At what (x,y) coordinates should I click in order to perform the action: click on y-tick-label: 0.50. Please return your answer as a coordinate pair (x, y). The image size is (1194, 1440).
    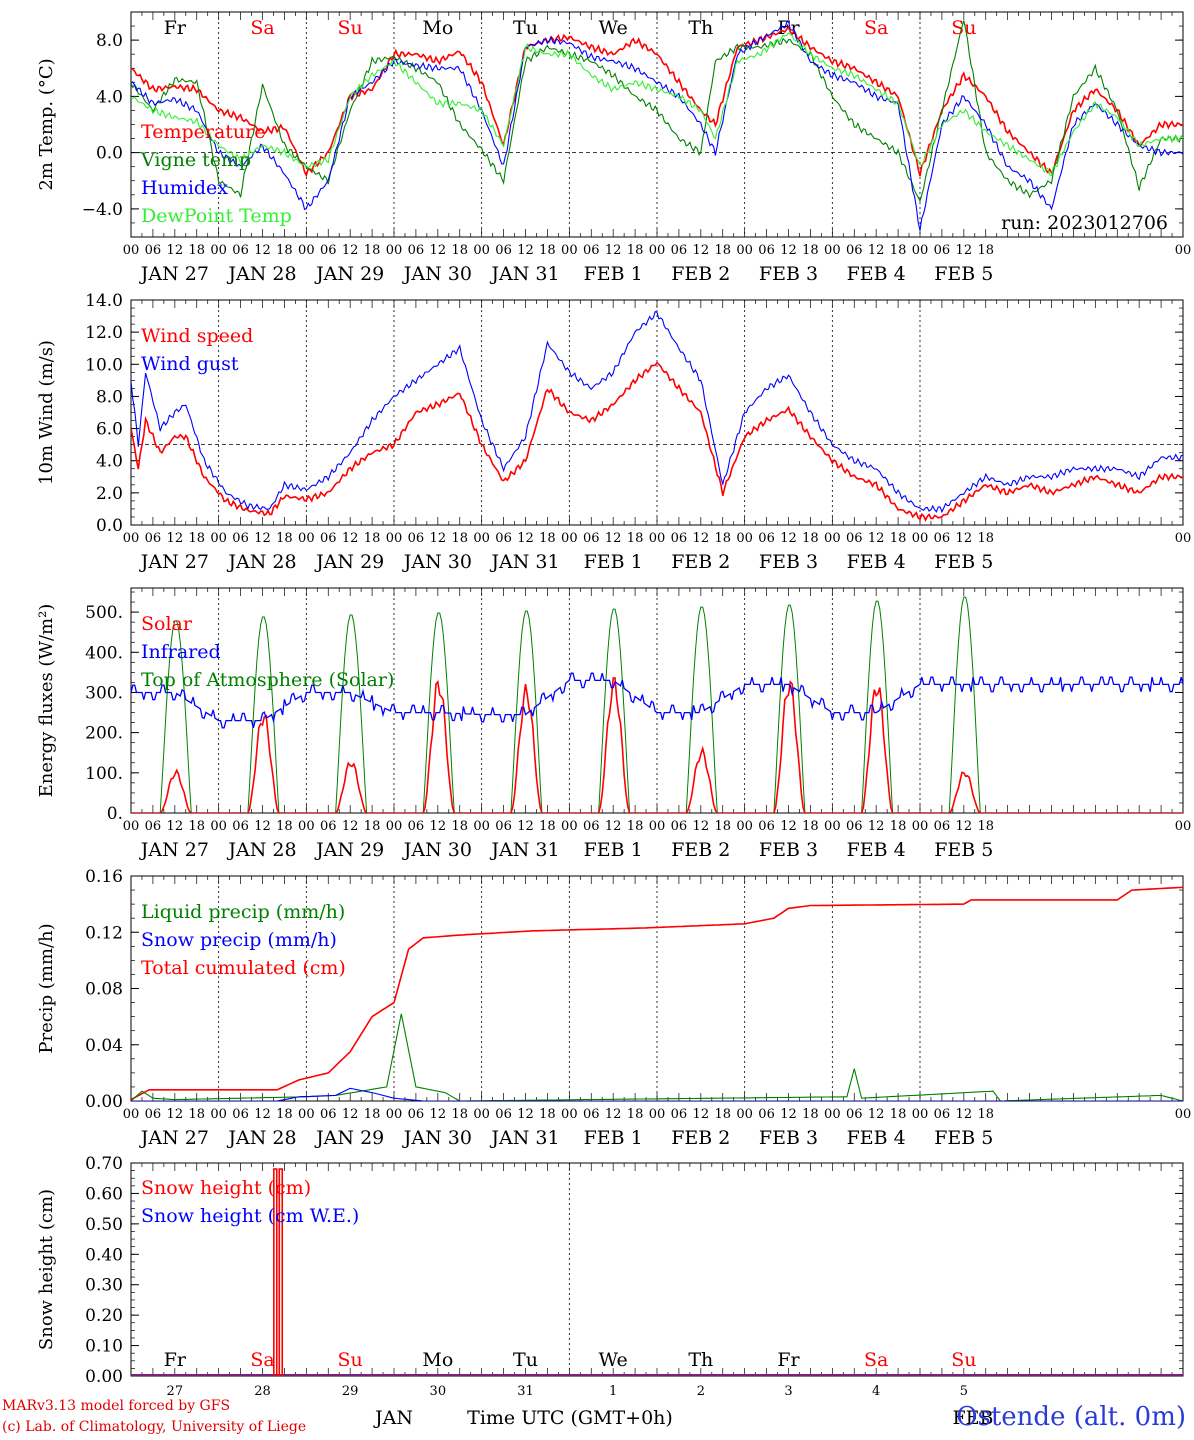
    Looking at the image, I should click on (104, 1225).